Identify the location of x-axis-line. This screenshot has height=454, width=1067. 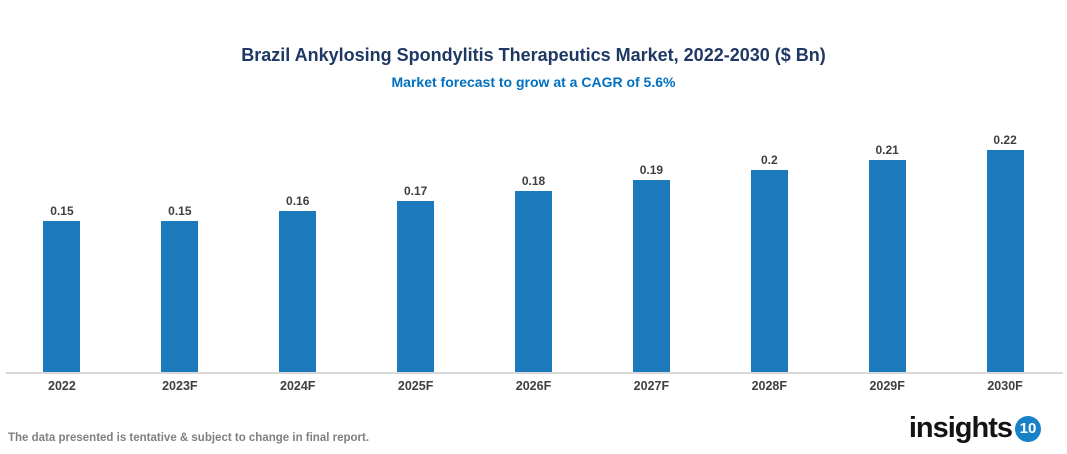
(534, 373).